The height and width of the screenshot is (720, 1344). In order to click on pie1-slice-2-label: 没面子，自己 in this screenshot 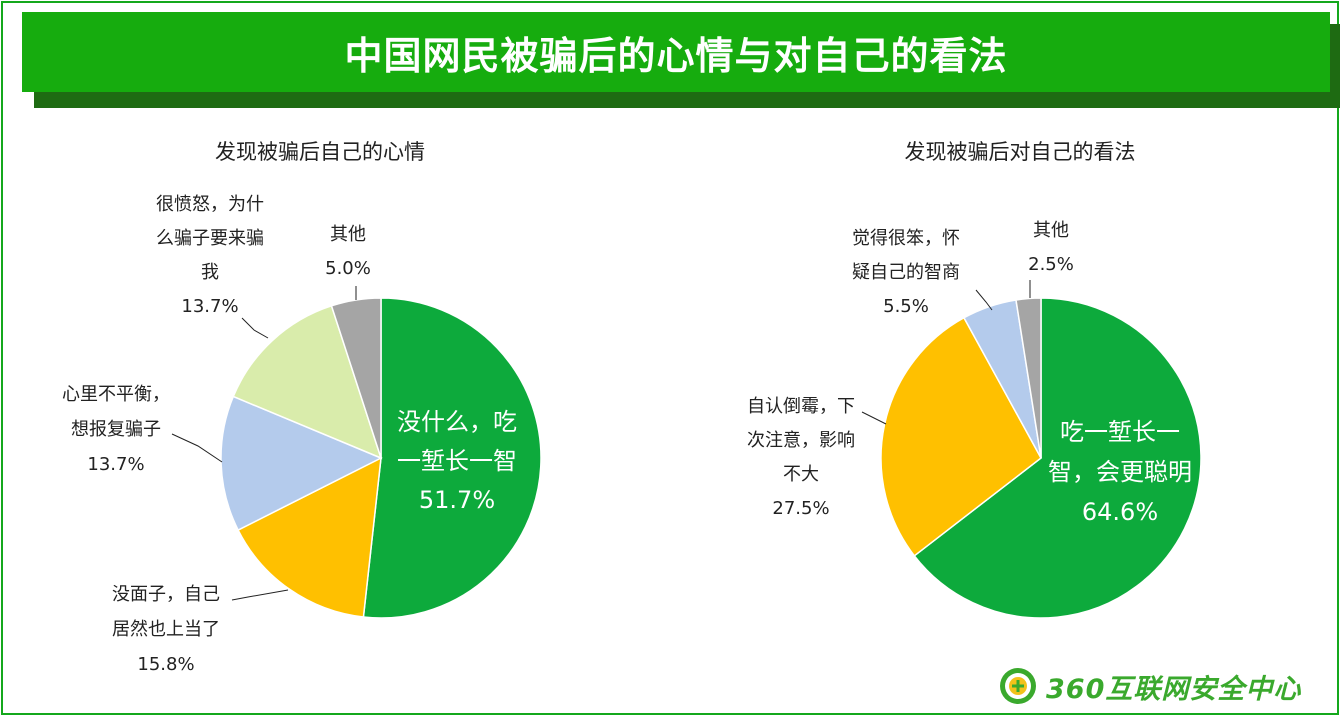, I will do `click(166, 594)`.